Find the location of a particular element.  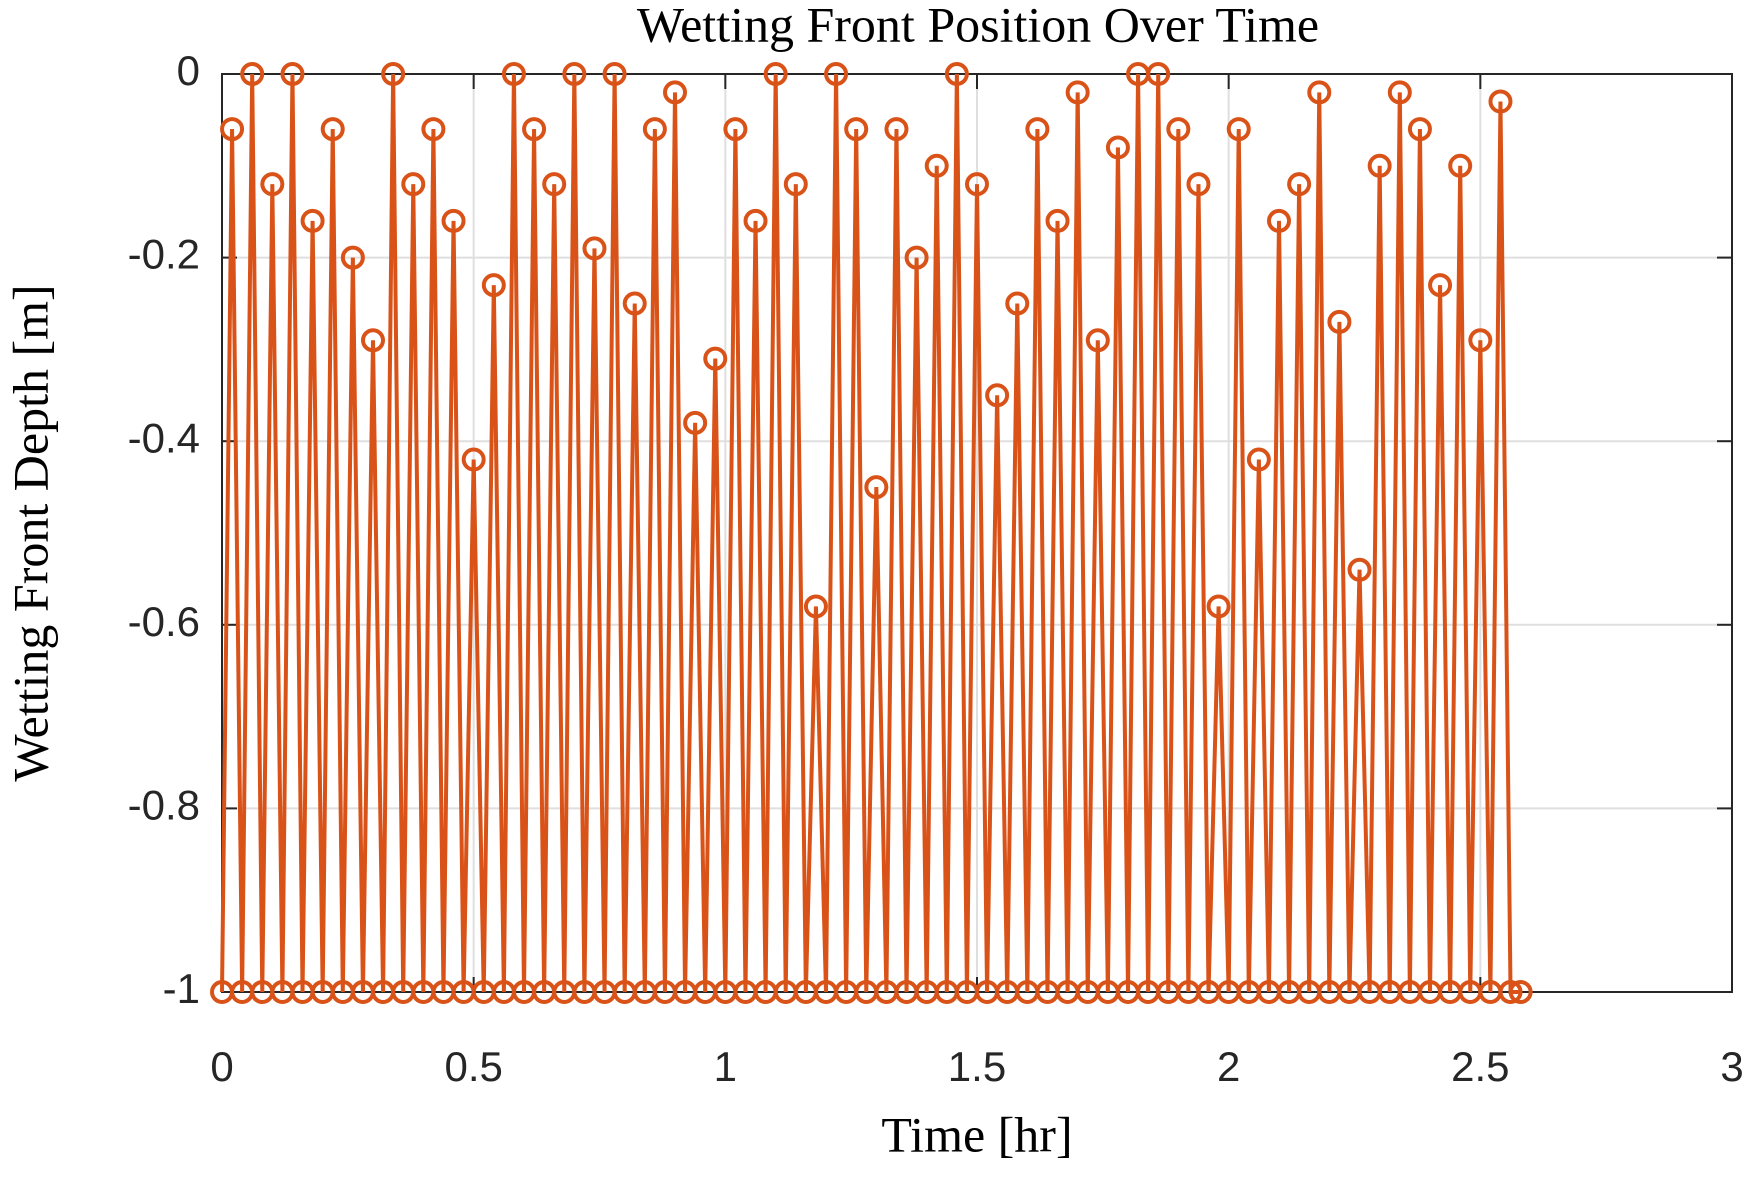

y-tick-label: -0.8 is located at coordinates (164, 804).